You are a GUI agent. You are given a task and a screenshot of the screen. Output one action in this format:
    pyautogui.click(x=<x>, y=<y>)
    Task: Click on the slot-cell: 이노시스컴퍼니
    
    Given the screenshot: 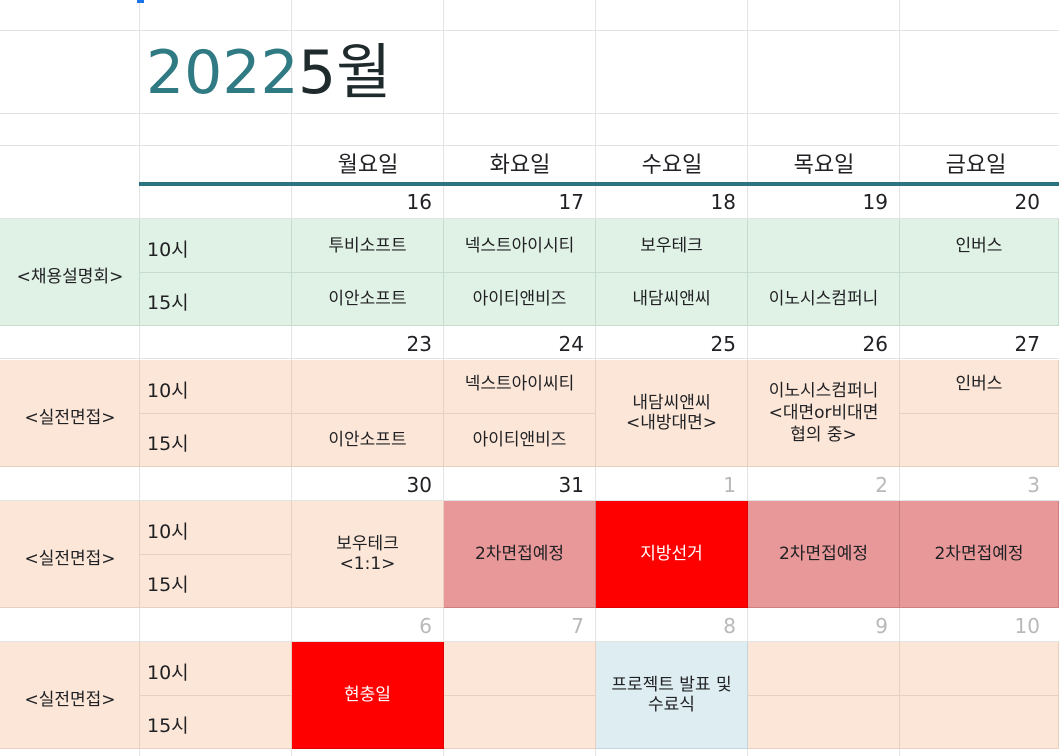 What is the action you would take?
    pyautogui.click(x=824, y=299)
    